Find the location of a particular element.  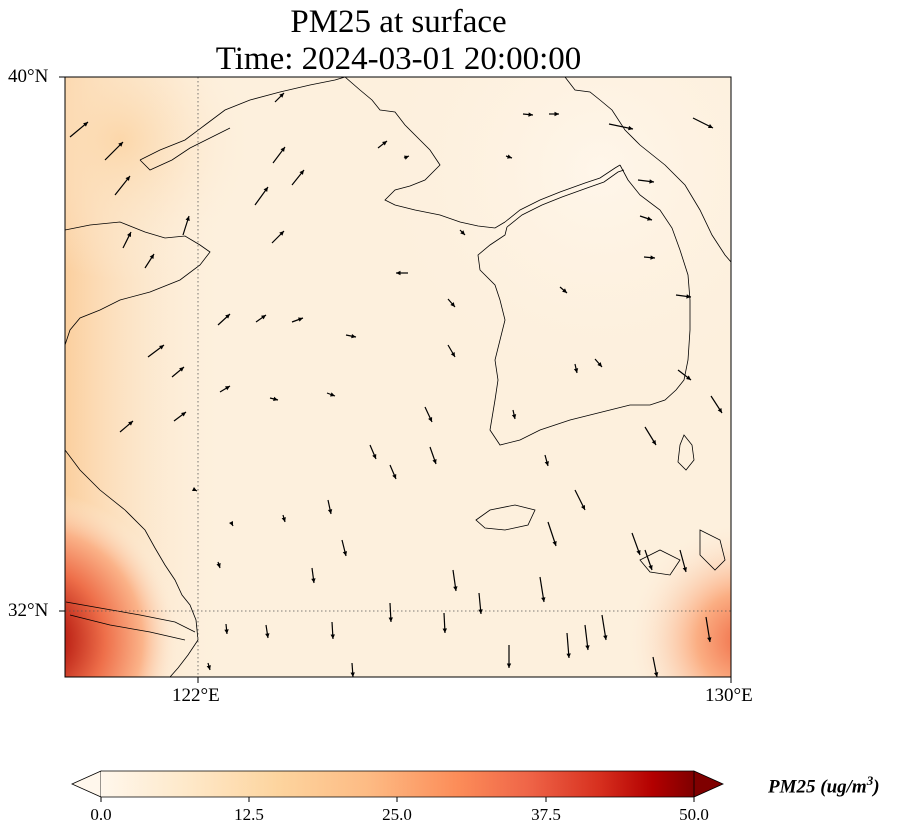

lat-label-32n: 32°N is located at coordinates (28, 610).